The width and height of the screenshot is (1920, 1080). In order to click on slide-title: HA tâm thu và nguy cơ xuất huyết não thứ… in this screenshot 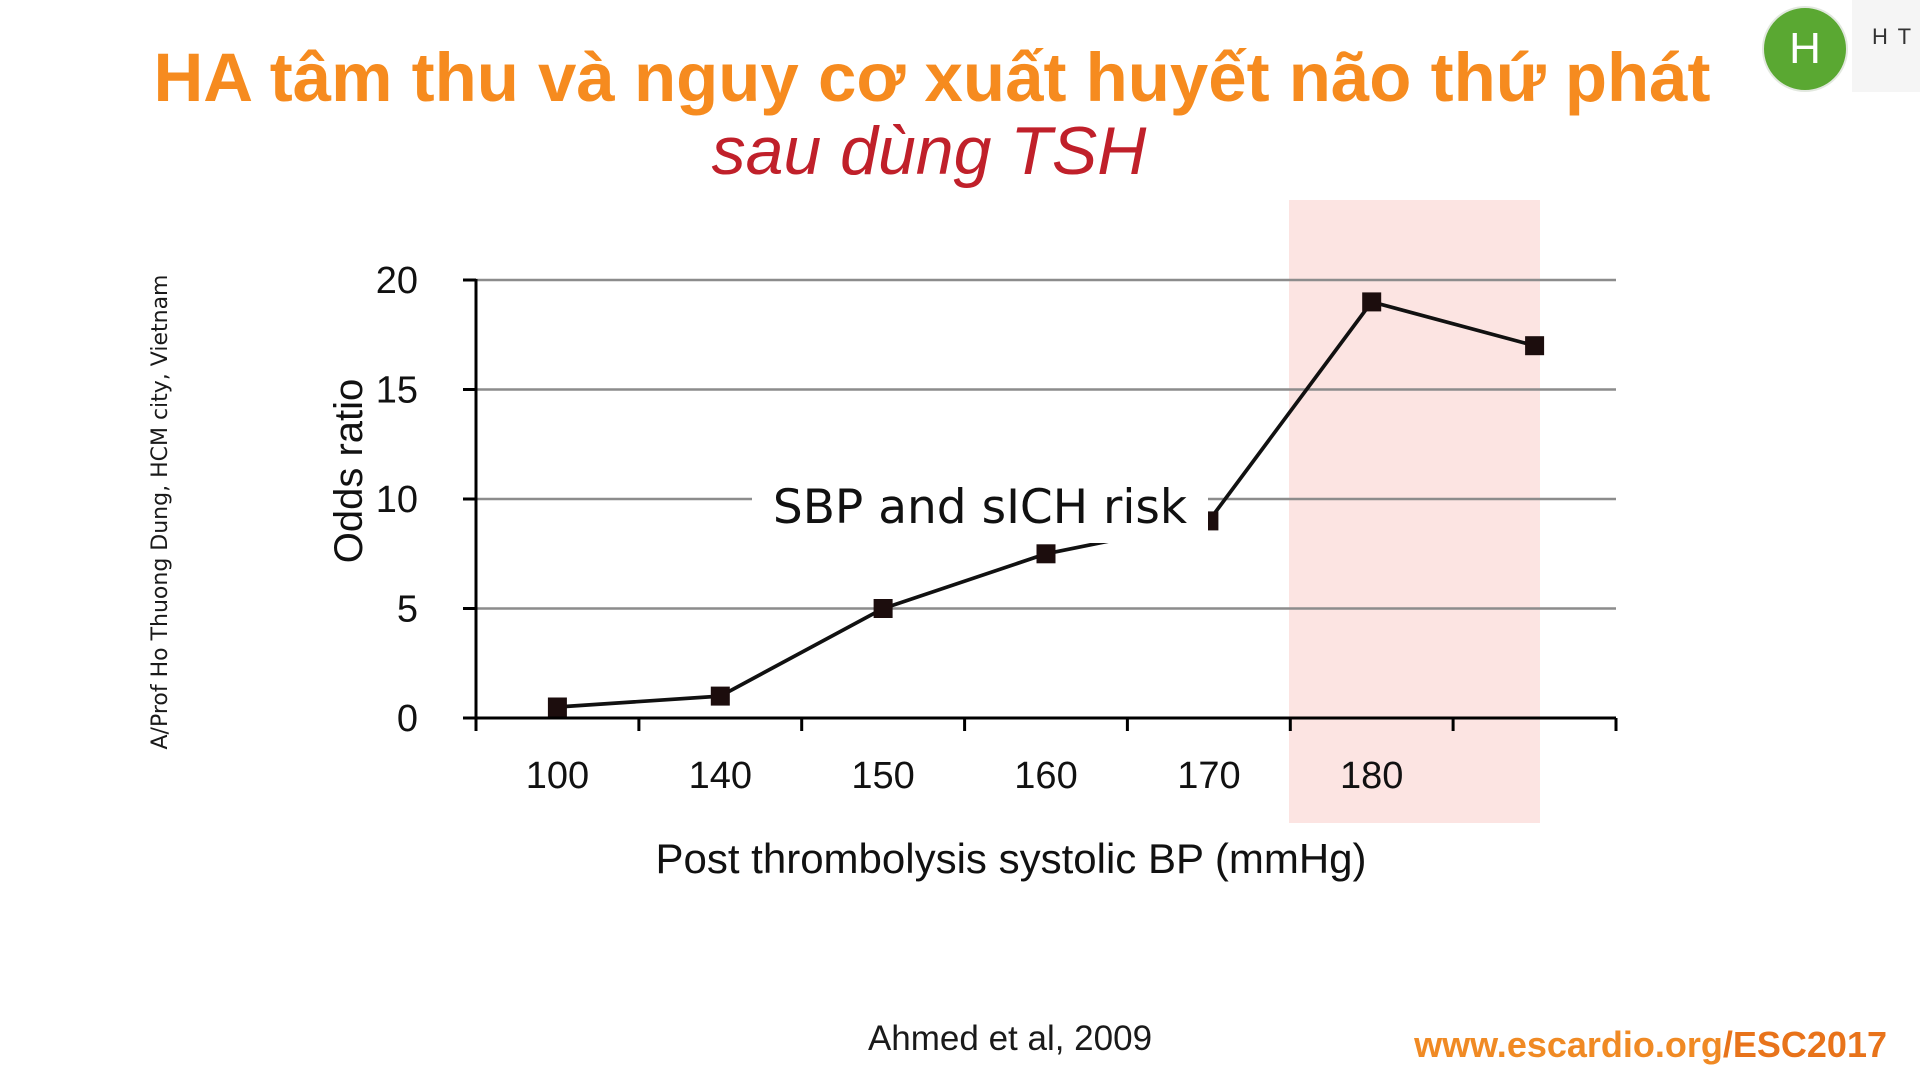, I will do `click(932, 77)`.